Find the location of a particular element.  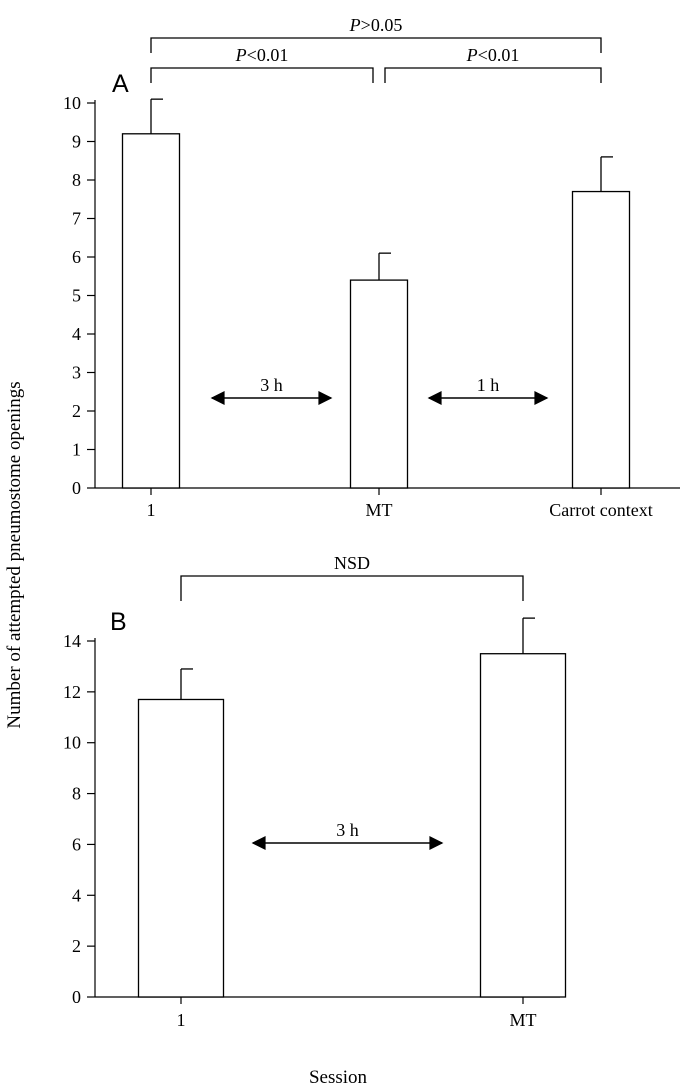

y-tick-label: 3 is located at coordinates (76, 373).